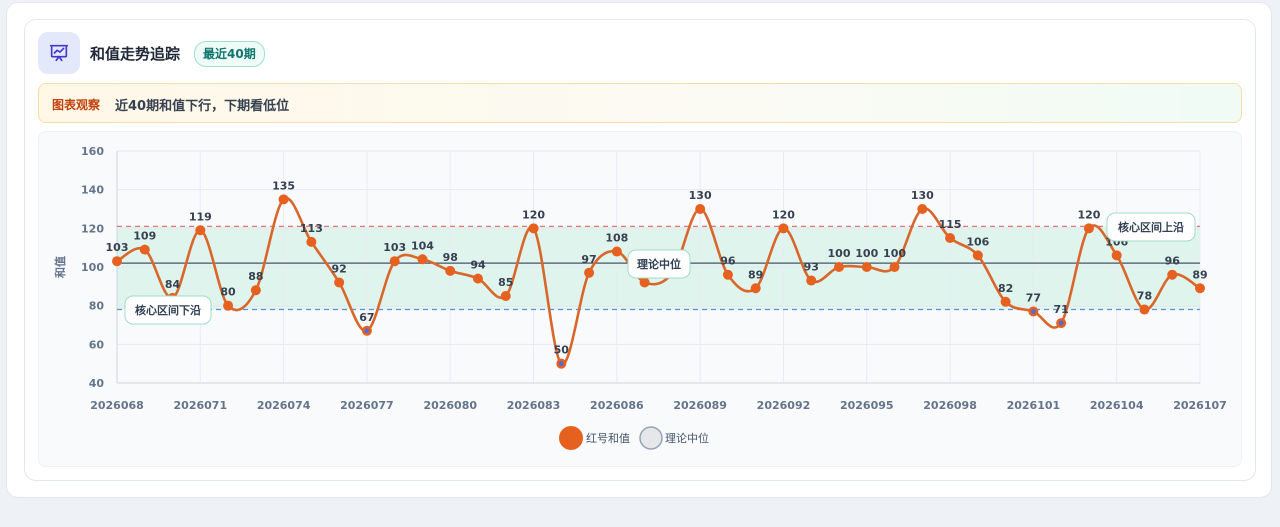 Image resolution: width=1280 pixels, height=527 pixels. I want to click on lower-bound-annotation-box, so click(168, 310).